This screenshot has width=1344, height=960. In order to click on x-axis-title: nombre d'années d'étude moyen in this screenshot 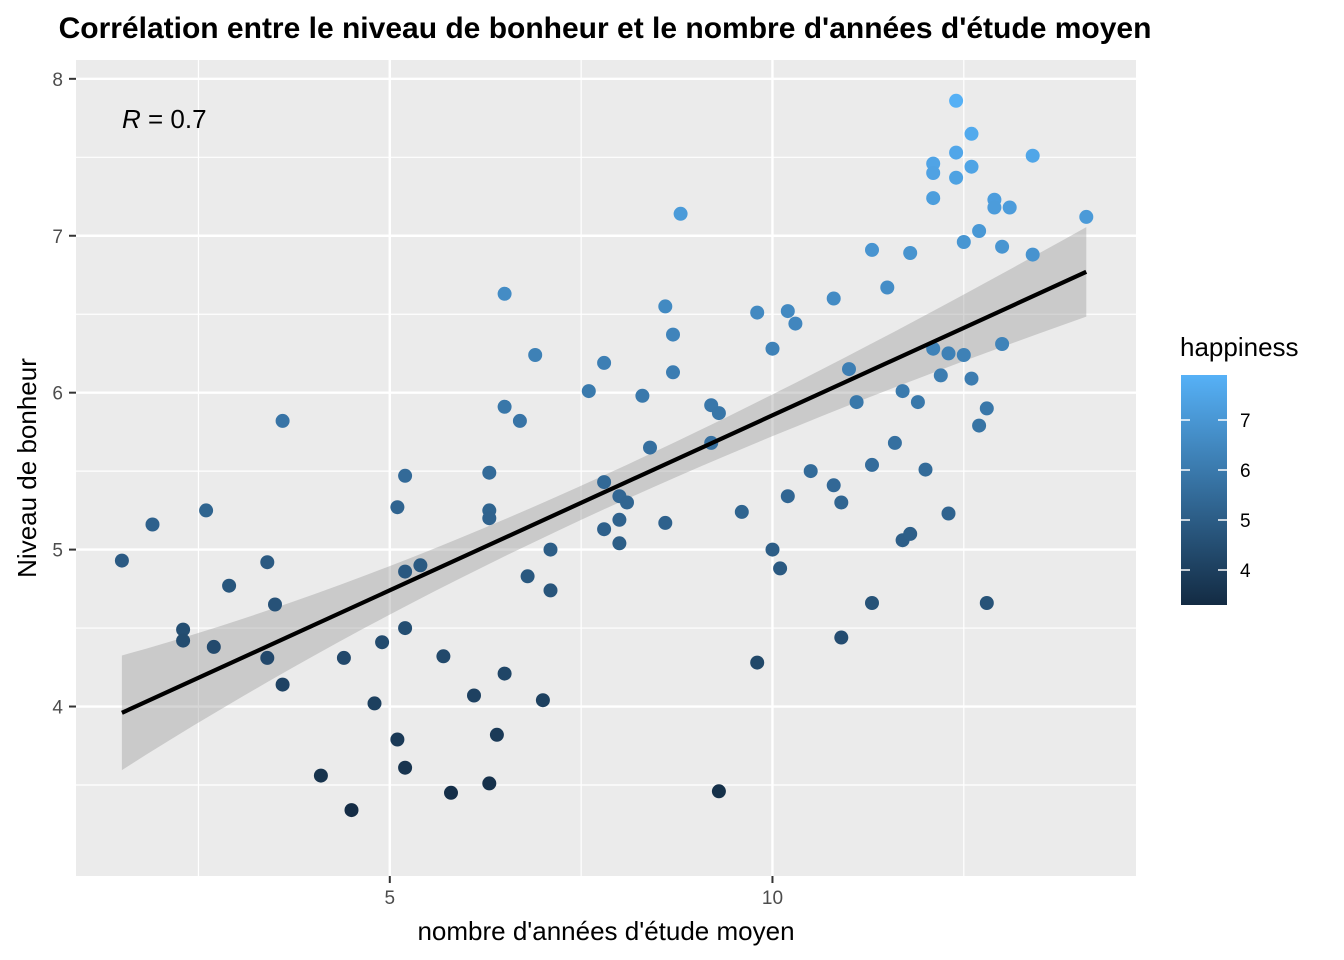, I will do `click(605, 931)`.